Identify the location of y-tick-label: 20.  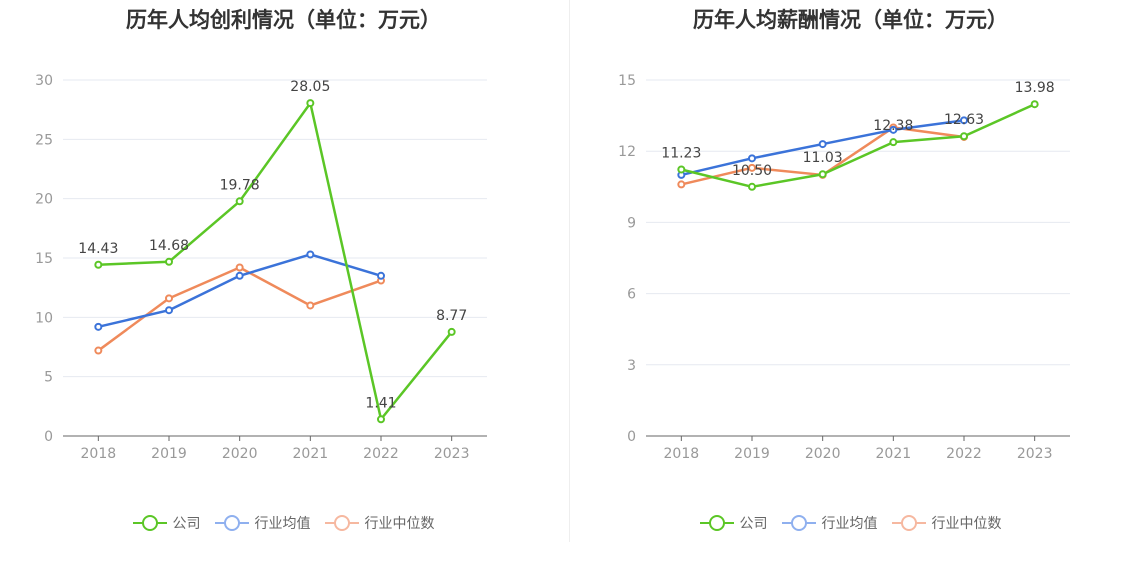
(44, 200).